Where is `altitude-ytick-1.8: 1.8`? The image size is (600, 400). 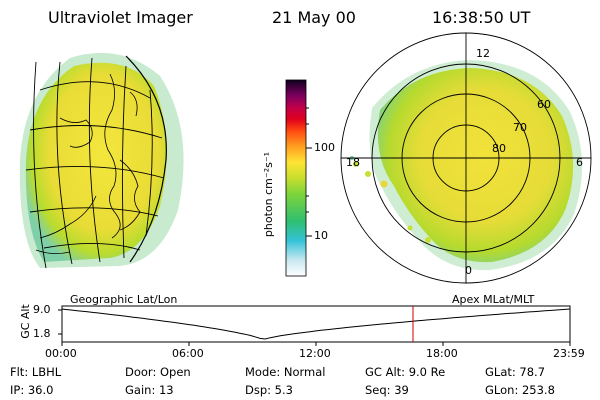 altitude-ytick-1.8: 1.8 is located at coordinates (42, 333).